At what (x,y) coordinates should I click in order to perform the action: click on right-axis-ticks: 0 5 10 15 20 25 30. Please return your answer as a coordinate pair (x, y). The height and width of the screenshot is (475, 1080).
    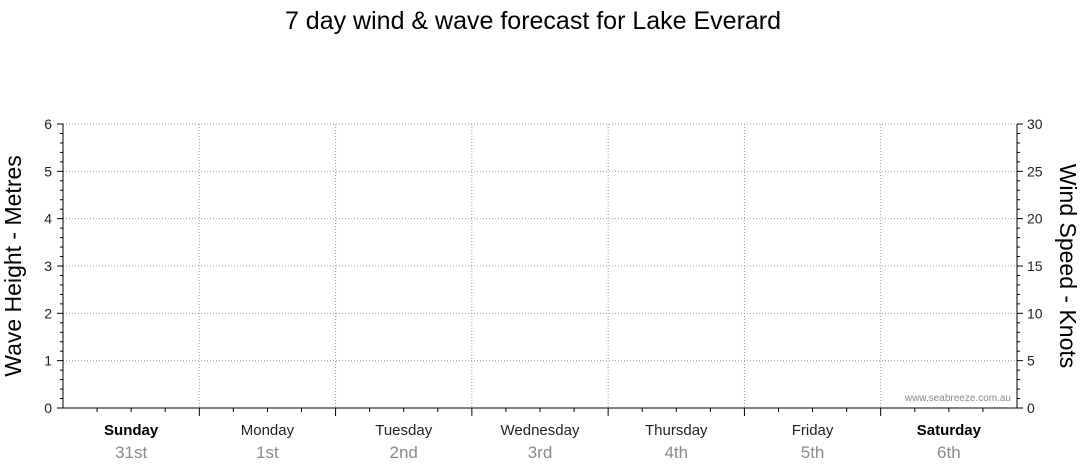
    Looking at the image, I should click on (1030, 266).